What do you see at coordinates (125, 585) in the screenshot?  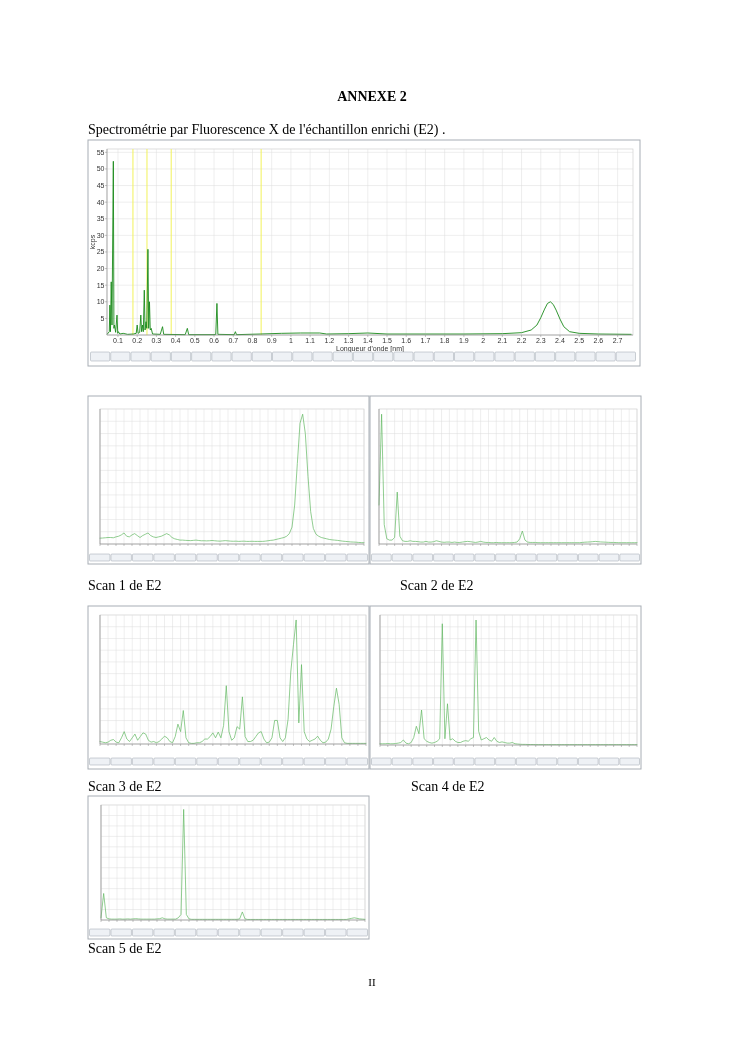 I see `text: Scan 1 de E2` at bounding box center [125, 585].